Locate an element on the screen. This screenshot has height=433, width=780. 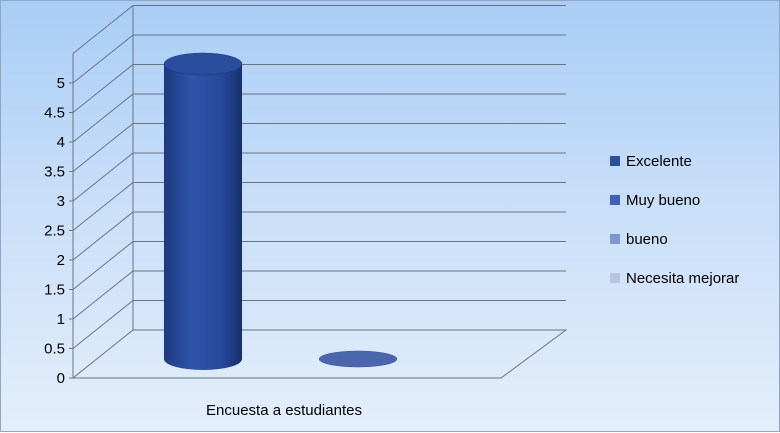
legend-label-necesita-mejorar: Necesita mejorar is located at coordinates (682, 278).